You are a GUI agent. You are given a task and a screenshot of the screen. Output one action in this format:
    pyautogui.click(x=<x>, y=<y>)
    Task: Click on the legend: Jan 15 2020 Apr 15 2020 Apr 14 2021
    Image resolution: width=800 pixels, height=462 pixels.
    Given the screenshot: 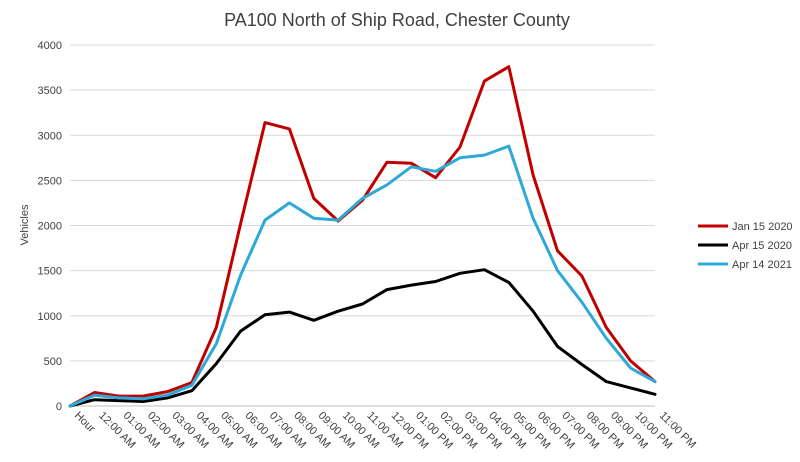 What is the action you would take?
    pyautogui.click(x=745, y=246)
    